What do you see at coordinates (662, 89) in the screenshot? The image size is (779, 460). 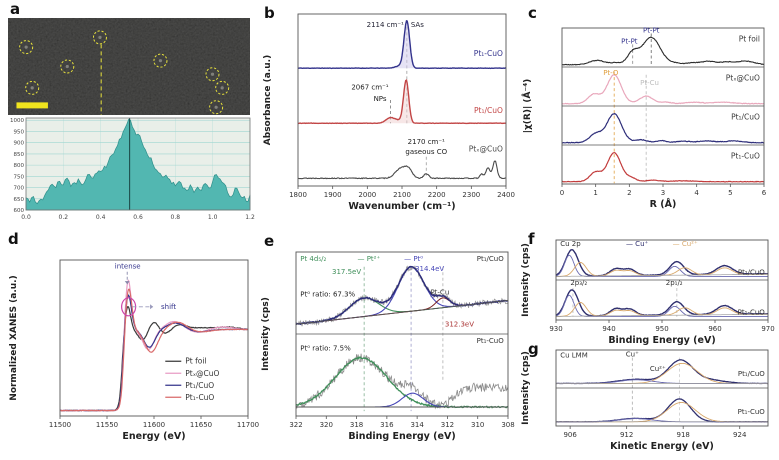 I see `c-trace-Ptₓ@CuO` at bounding box center [662, 89].